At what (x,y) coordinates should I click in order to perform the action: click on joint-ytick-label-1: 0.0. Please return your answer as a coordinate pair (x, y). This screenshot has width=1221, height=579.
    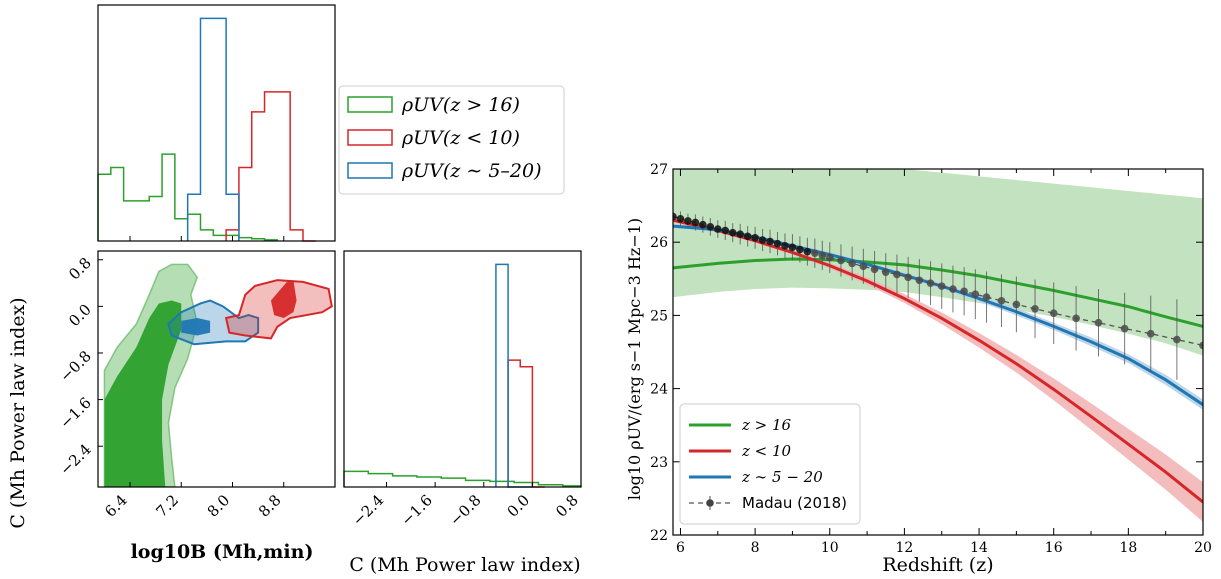
    Looking at the image, I should click on (80, 315).